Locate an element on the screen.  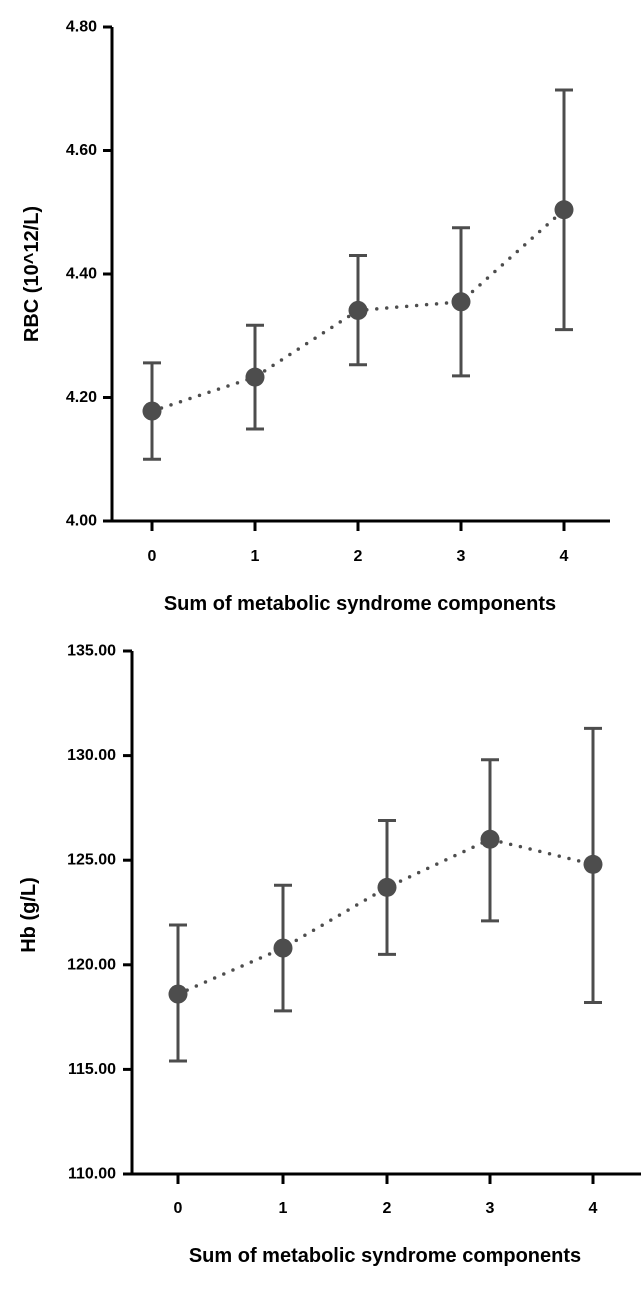
y-axis-title: Hb (g/L) is located at coordinates (29, 915).